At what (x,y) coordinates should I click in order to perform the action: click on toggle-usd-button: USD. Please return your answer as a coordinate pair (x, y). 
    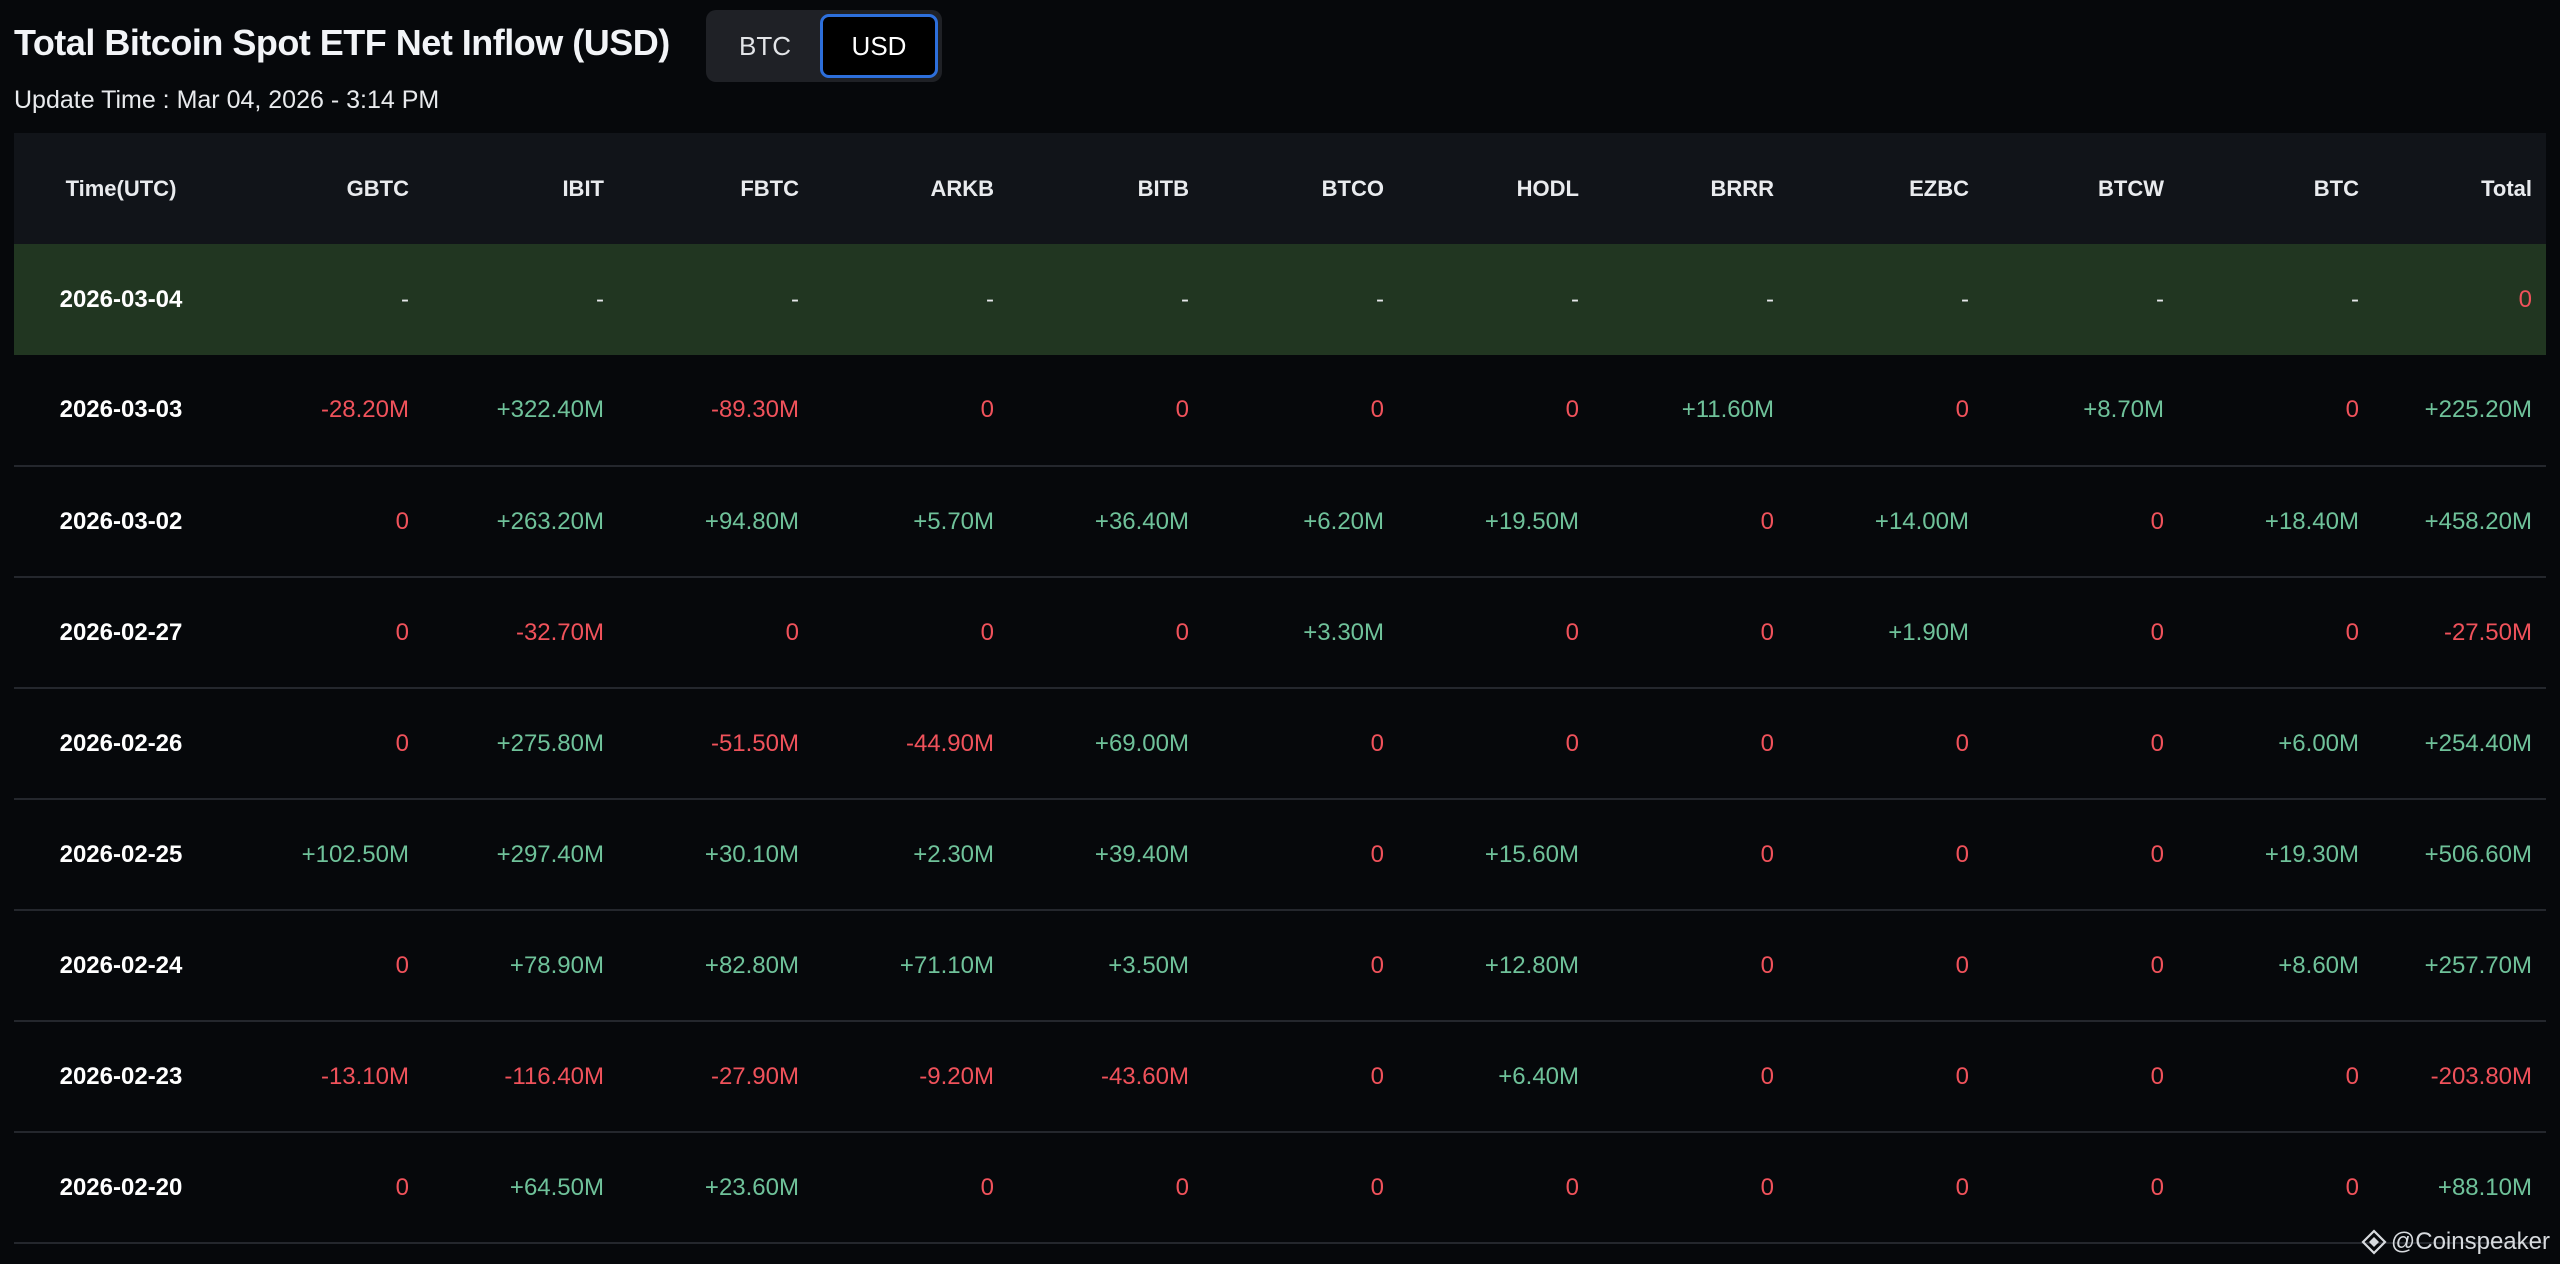
    Looking at the image, I should click on (879, 46).